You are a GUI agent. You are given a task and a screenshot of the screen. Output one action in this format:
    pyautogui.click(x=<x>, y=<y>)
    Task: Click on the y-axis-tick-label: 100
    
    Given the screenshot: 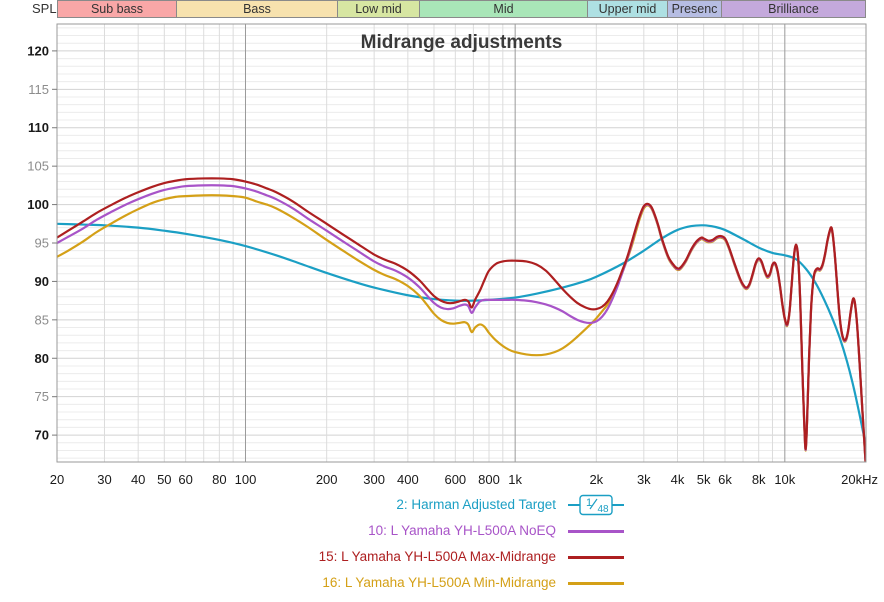 What is the action you would take?
    pyautogui.click(x=38, y=204)
    